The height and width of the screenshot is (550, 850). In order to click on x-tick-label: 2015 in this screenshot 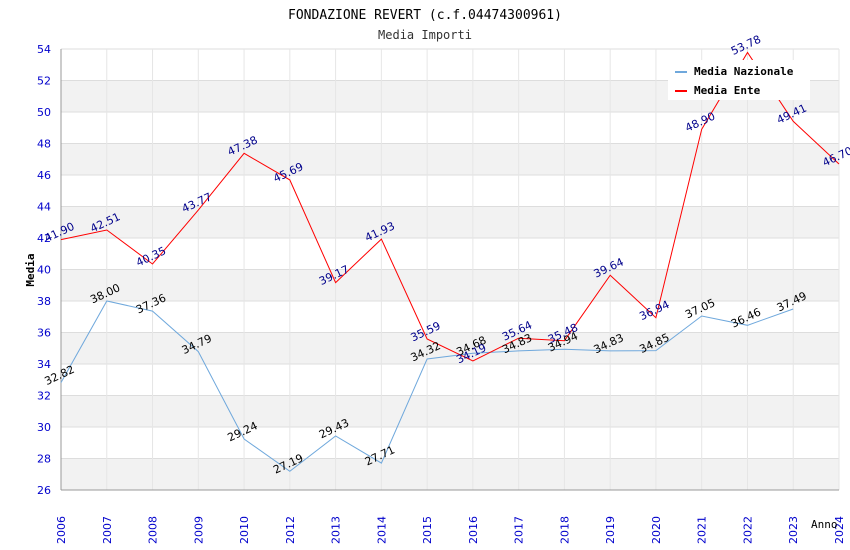, I will do `click(427, 530)`.